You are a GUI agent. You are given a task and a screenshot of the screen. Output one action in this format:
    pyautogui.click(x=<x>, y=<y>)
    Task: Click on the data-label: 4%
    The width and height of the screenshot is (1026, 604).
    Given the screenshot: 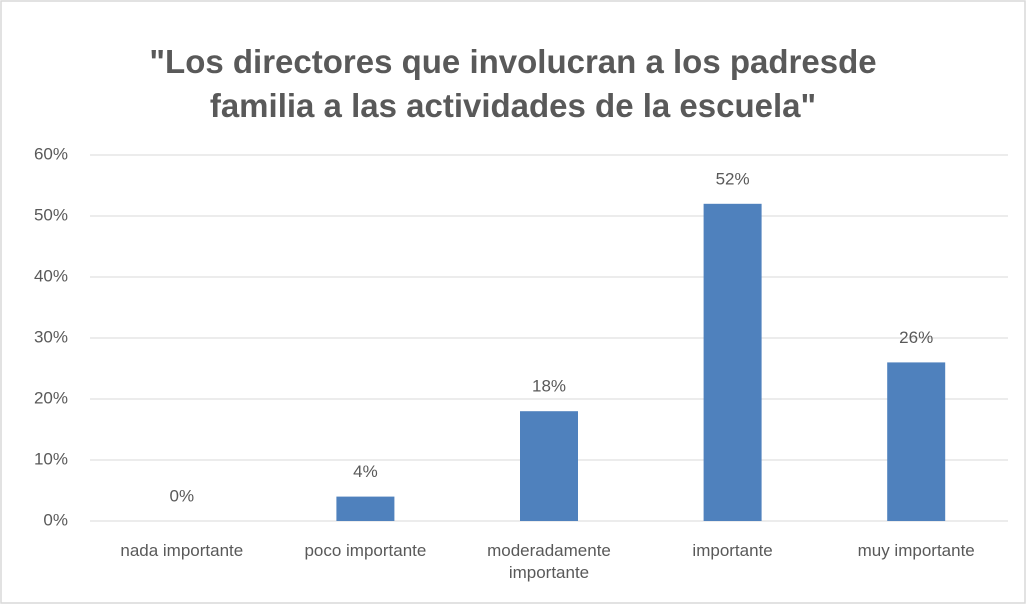 What is the action you would take?
    pyautogui.click(x=365, y=471)
    